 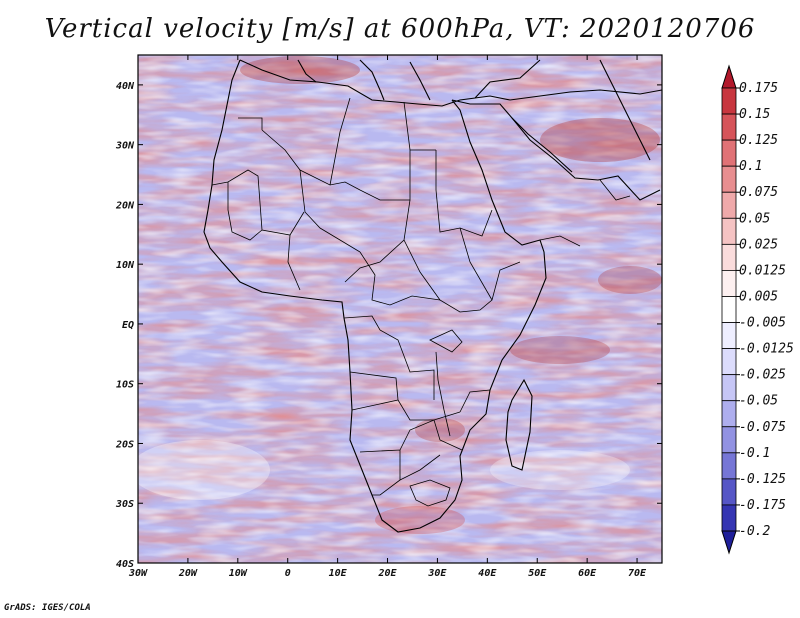 I want to click on colorbar-label: -0.175, so click(x=762, y=505).